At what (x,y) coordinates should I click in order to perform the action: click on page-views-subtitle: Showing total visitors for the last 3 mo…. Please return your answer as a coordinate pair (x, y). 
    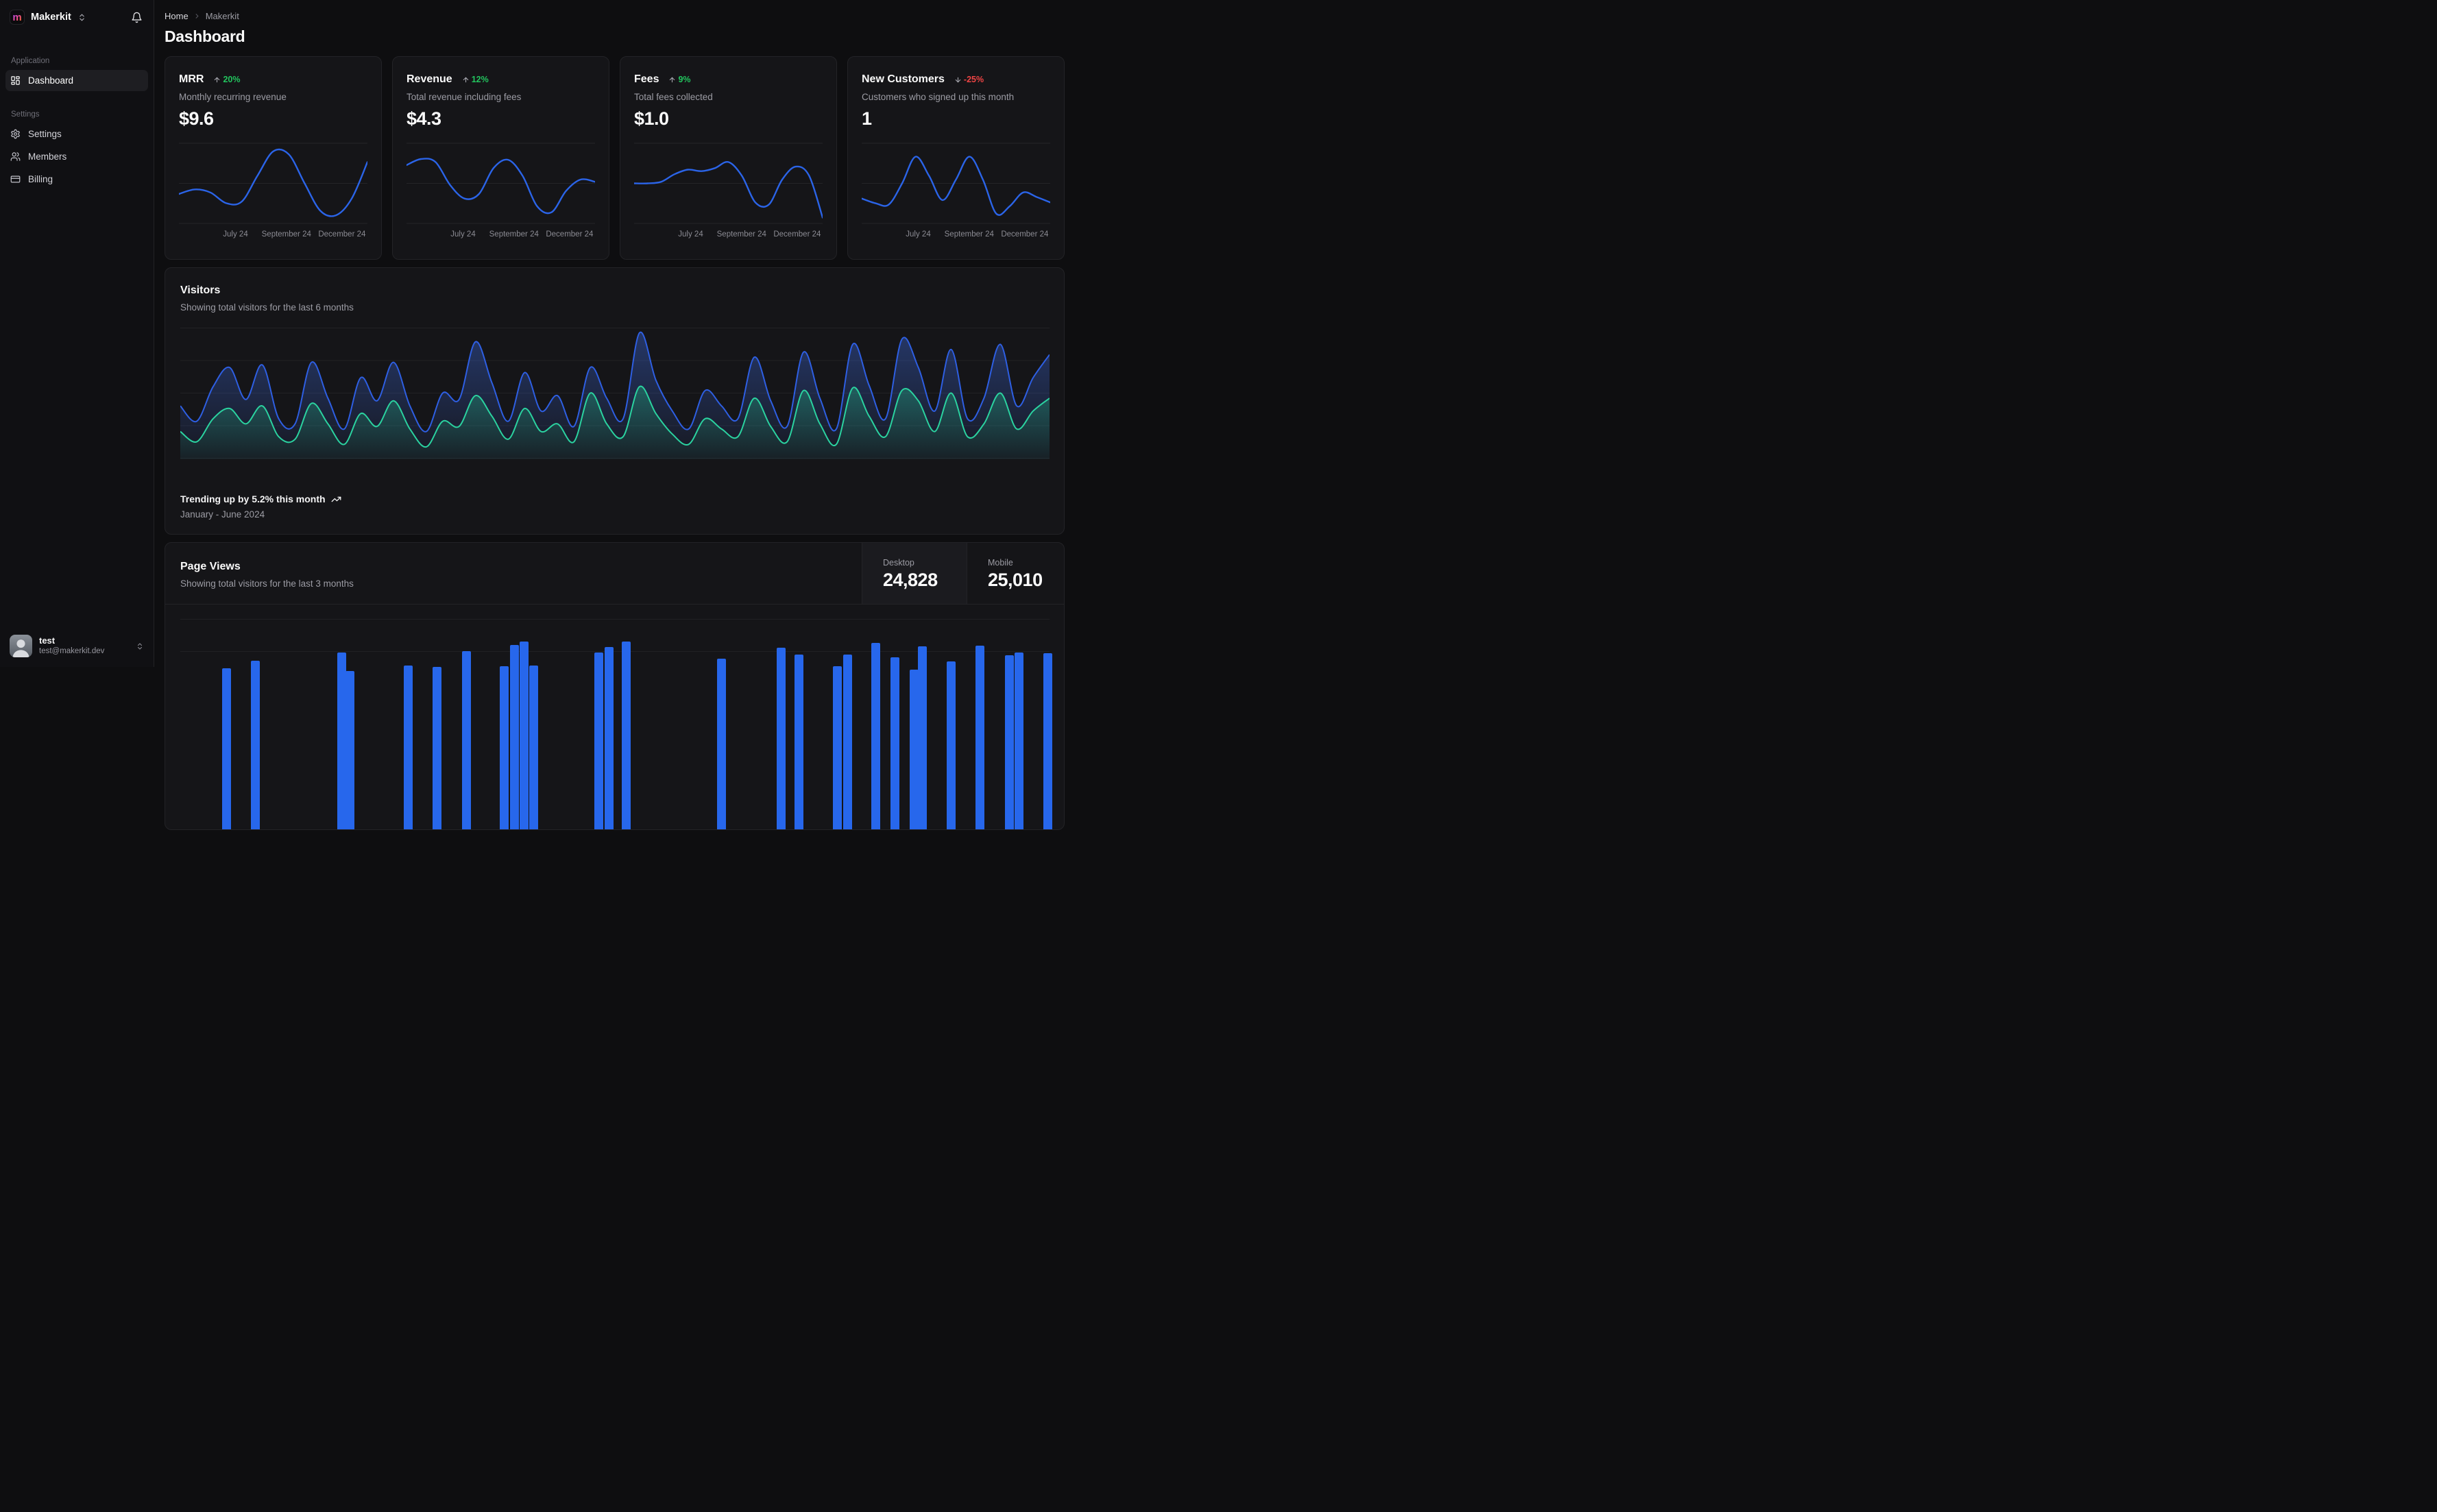
    Looking at the image, I should click on (267, 584).